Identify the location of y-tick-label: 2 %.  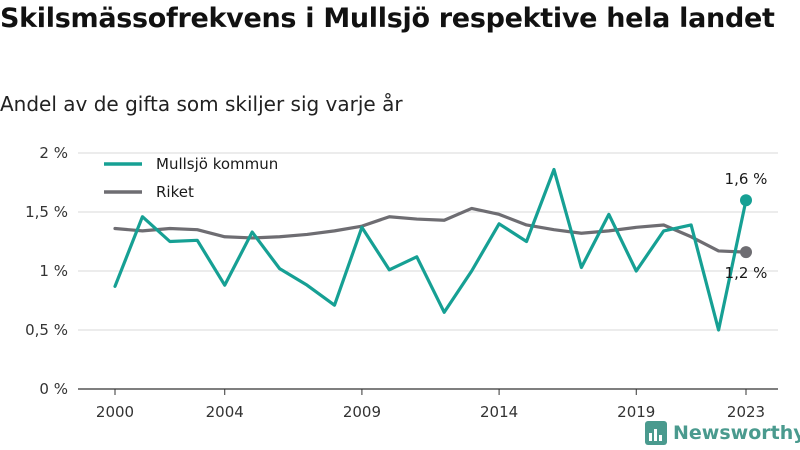
(53, 153).